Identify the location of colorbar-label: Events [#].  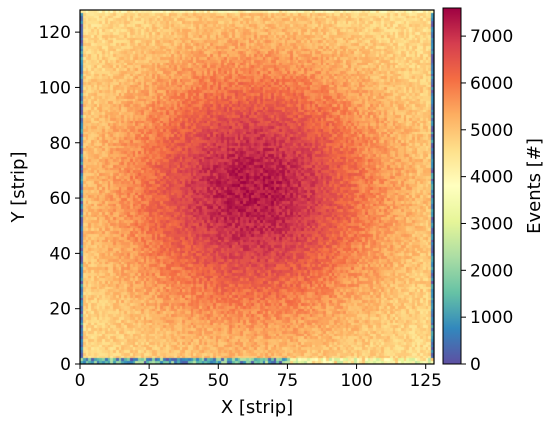
(534, 186).